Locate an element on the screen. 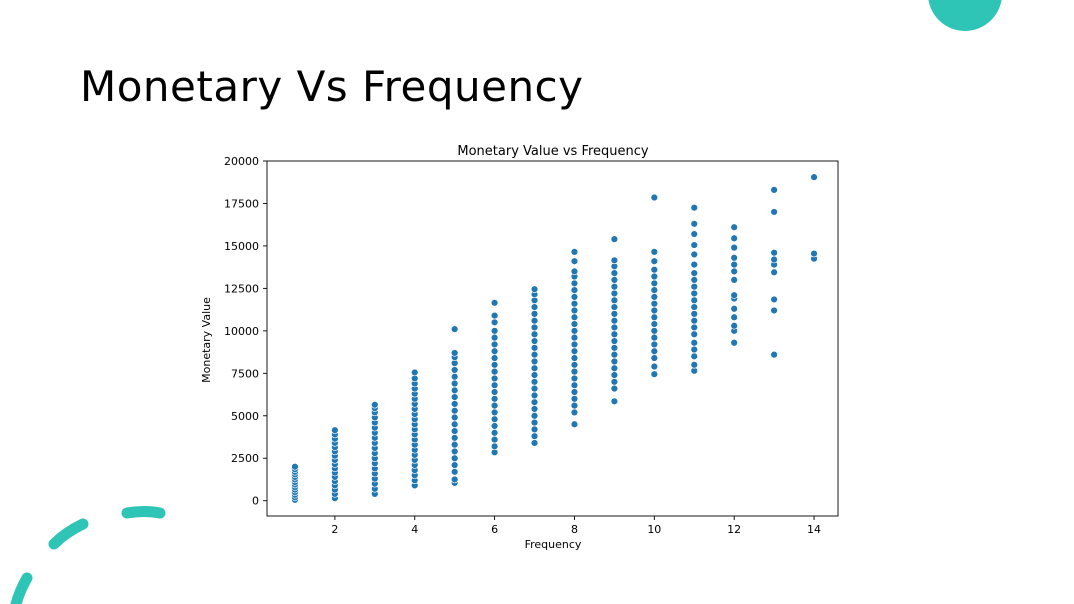  x-tick-label: 6 is located at coordinates (494, 529).